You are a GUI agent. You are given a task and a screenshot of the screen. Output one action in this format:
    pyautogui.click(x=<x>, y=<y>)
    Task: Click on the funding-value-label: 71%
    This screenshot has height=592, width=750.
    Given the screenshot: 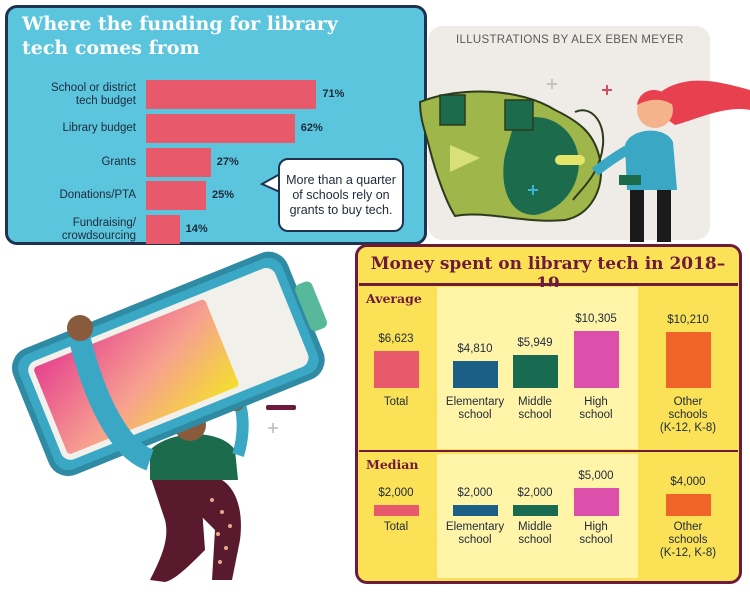 What is the action you would take?
    pyautogui.click(x=333, y=94)
    